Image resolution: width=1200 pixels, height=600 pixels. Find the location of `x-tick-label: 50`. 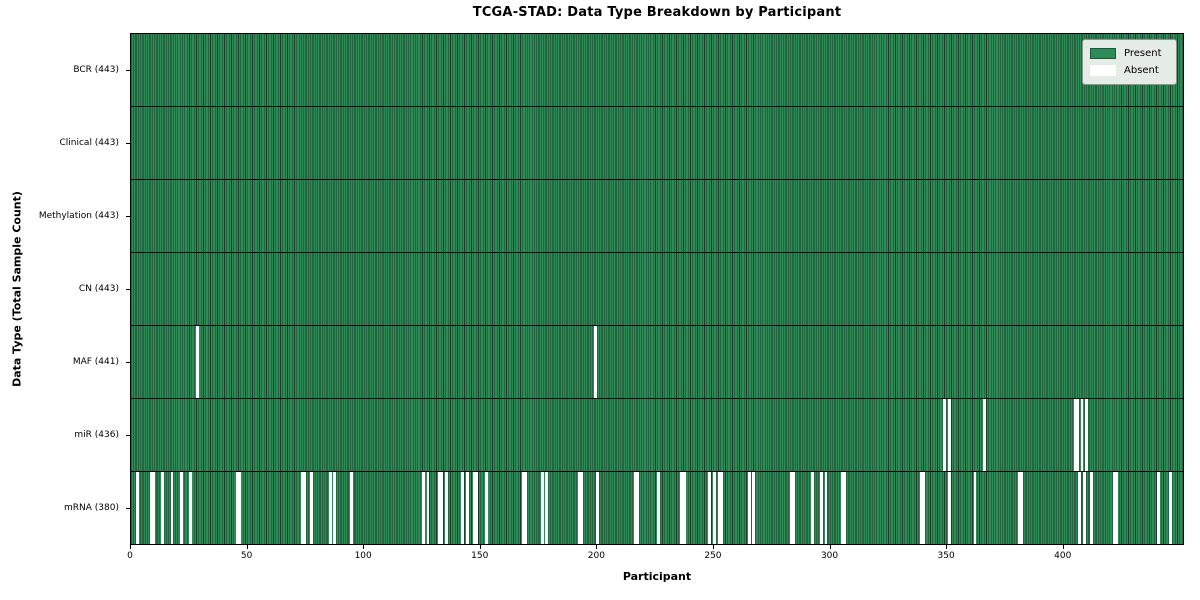

x-tick-label: 50 is located at coordinates (246, 556).